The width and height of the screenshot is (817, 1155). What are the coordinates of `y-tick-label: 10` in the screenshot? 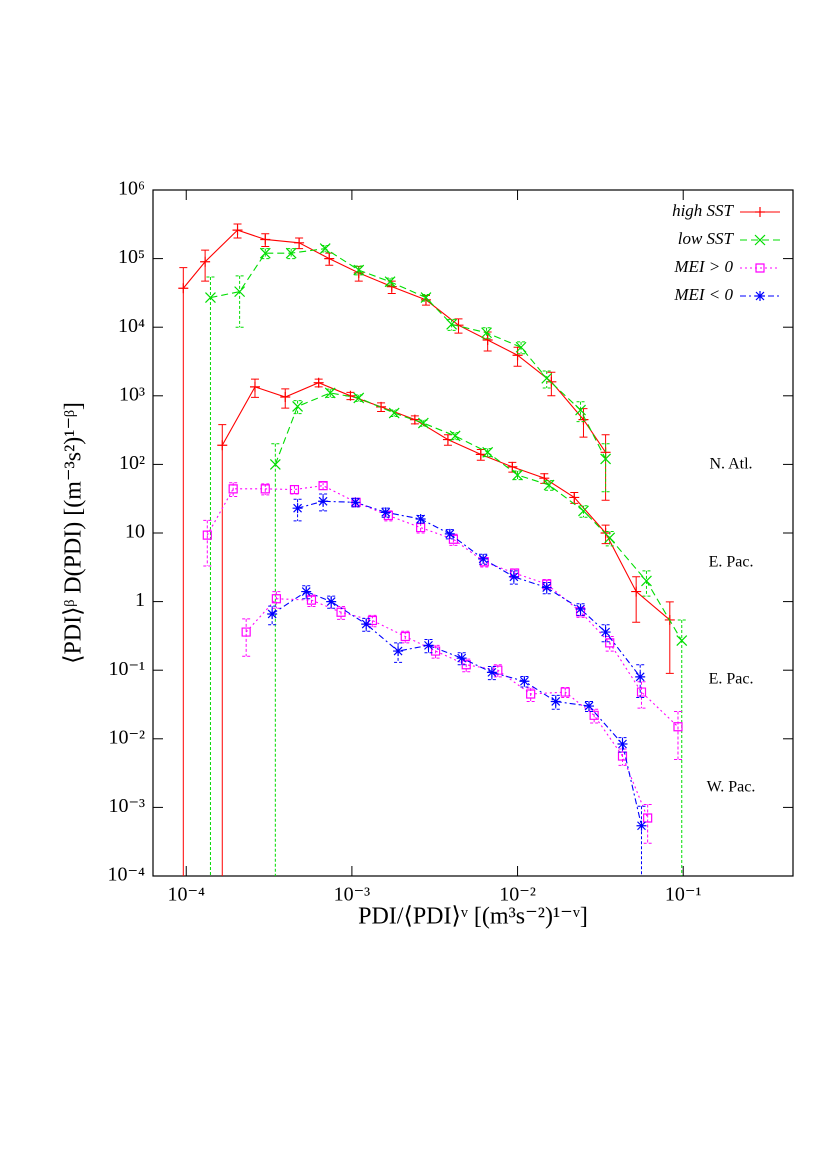 It's located at (135, 532).